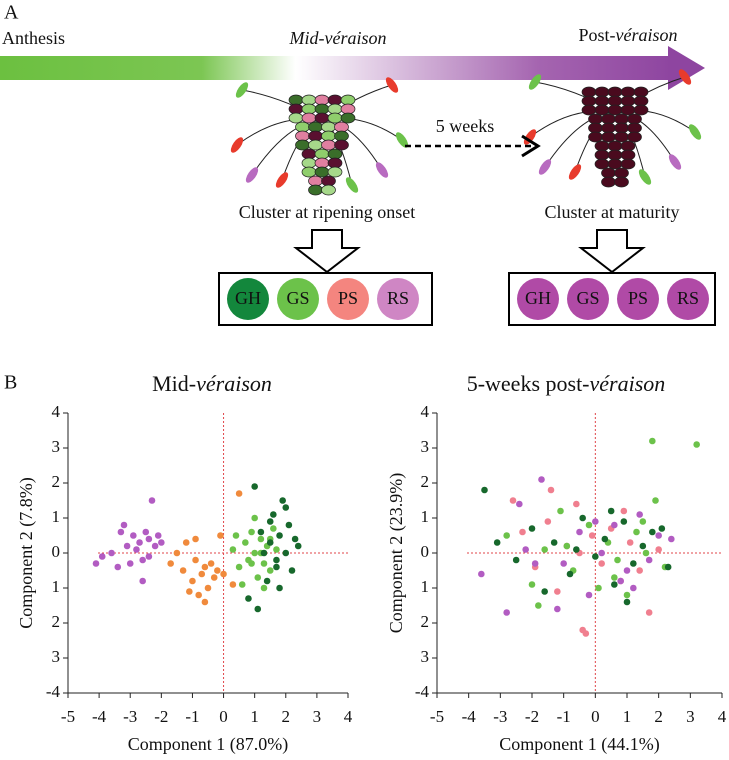 This screenshot has height=760, width=729. I want to click on y-tick-label: 0, so click(425, 551).